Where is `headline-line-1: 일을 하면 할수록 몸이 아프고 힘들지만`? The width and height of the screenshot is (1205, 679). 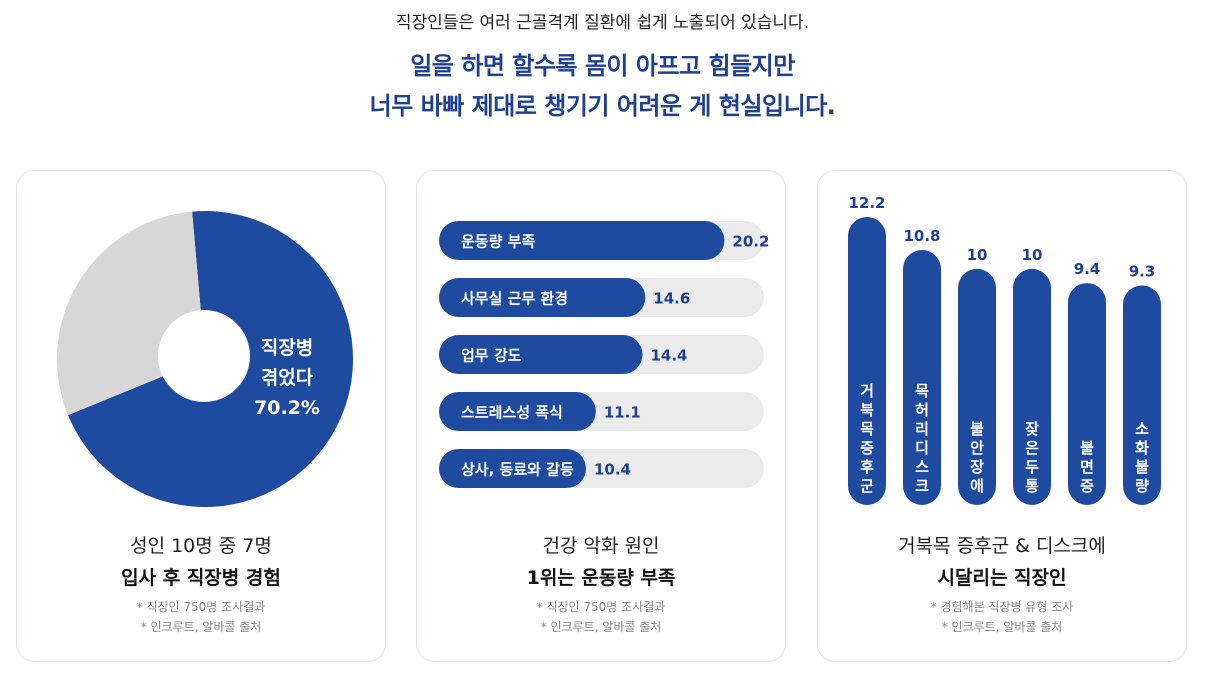
headline-line-1: 일을 하면 할수록 몸이 아프고 힘들지만 is located at coordinates (602, 66).